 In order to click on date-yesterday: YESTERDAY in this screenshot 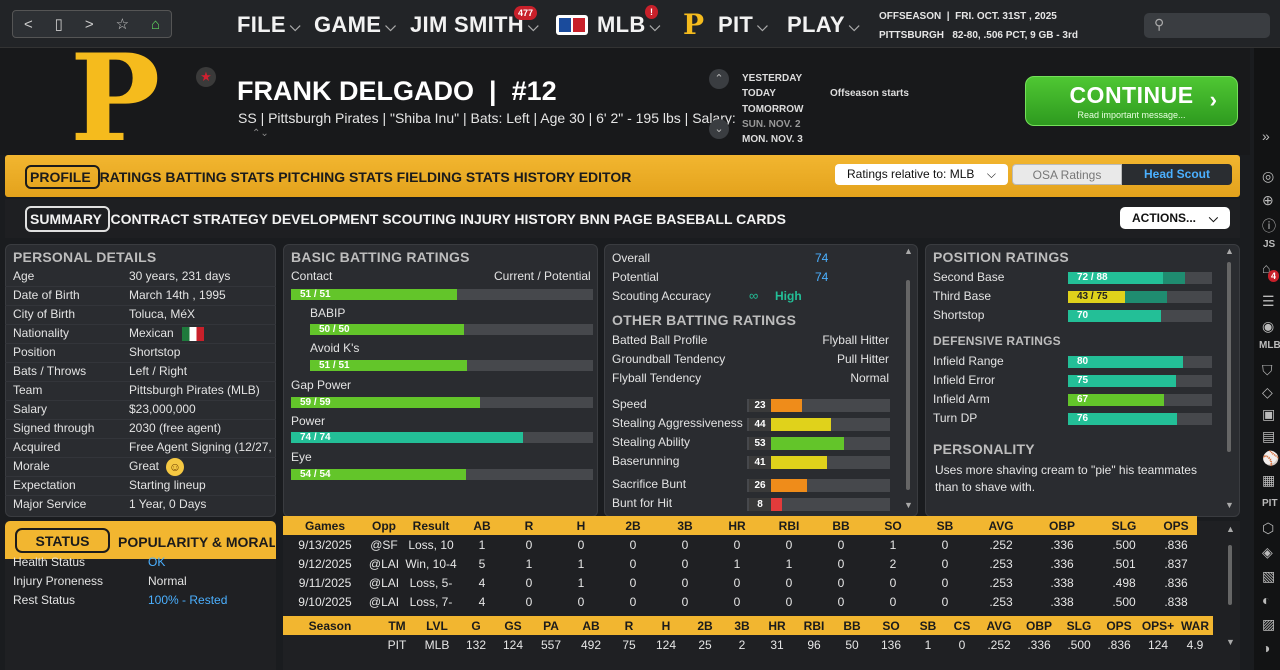, I will do `click(772, 78)`.